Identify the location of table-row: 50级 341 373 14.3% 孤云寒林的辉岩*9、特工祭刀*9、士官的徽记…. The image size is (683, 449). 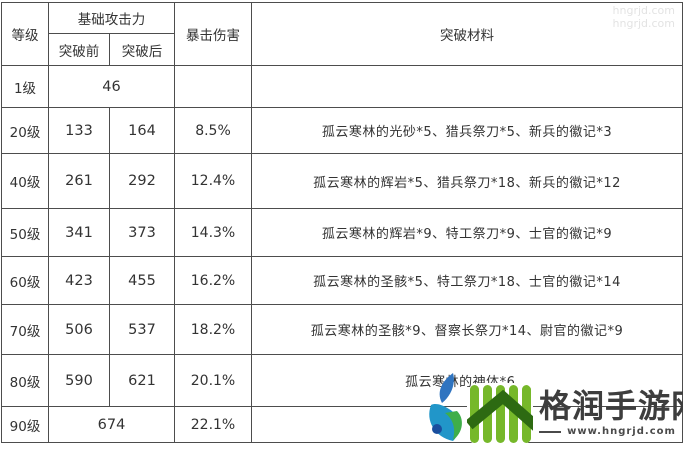
(342, 232).